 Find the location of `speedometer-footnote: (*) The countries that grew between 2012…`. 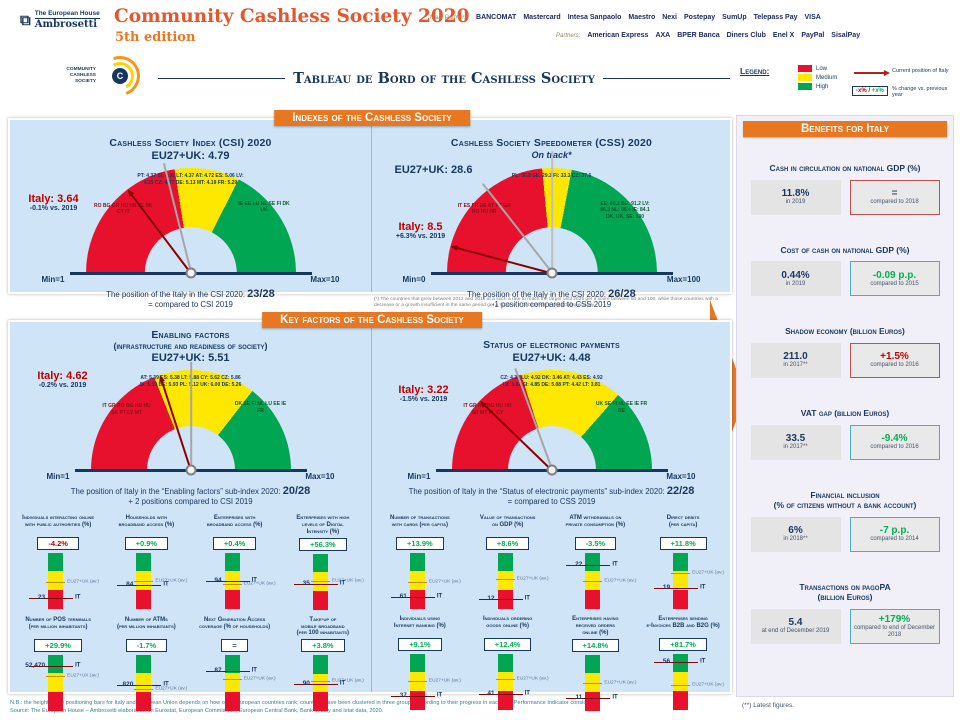

speedometer-footnote: (*) The countries that grew between 2012… is located at coordinates (546, 303).